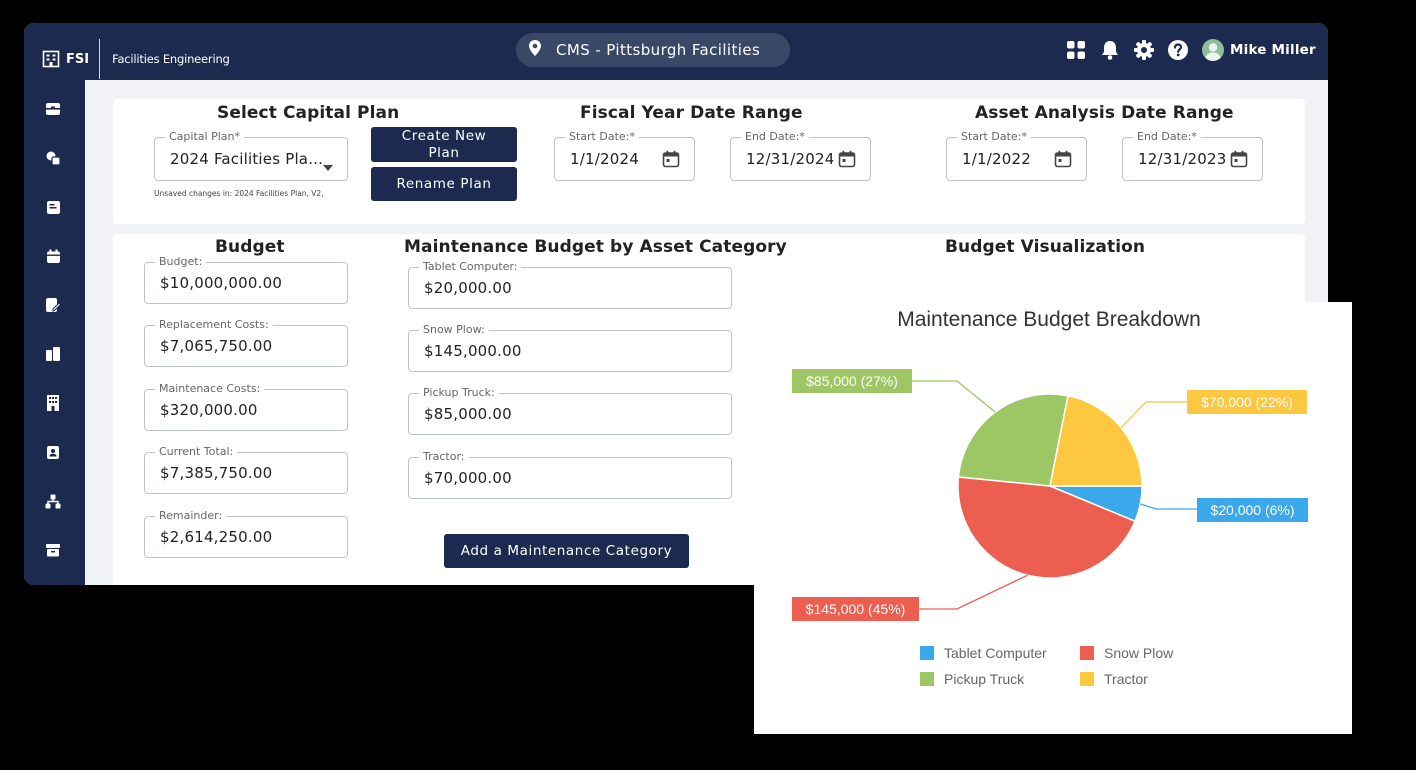 This screenshot has width=1416, height=770. Describe the element at coordinates (53, 305) in the screenshot. I see `edit-doc-icon` at that location.